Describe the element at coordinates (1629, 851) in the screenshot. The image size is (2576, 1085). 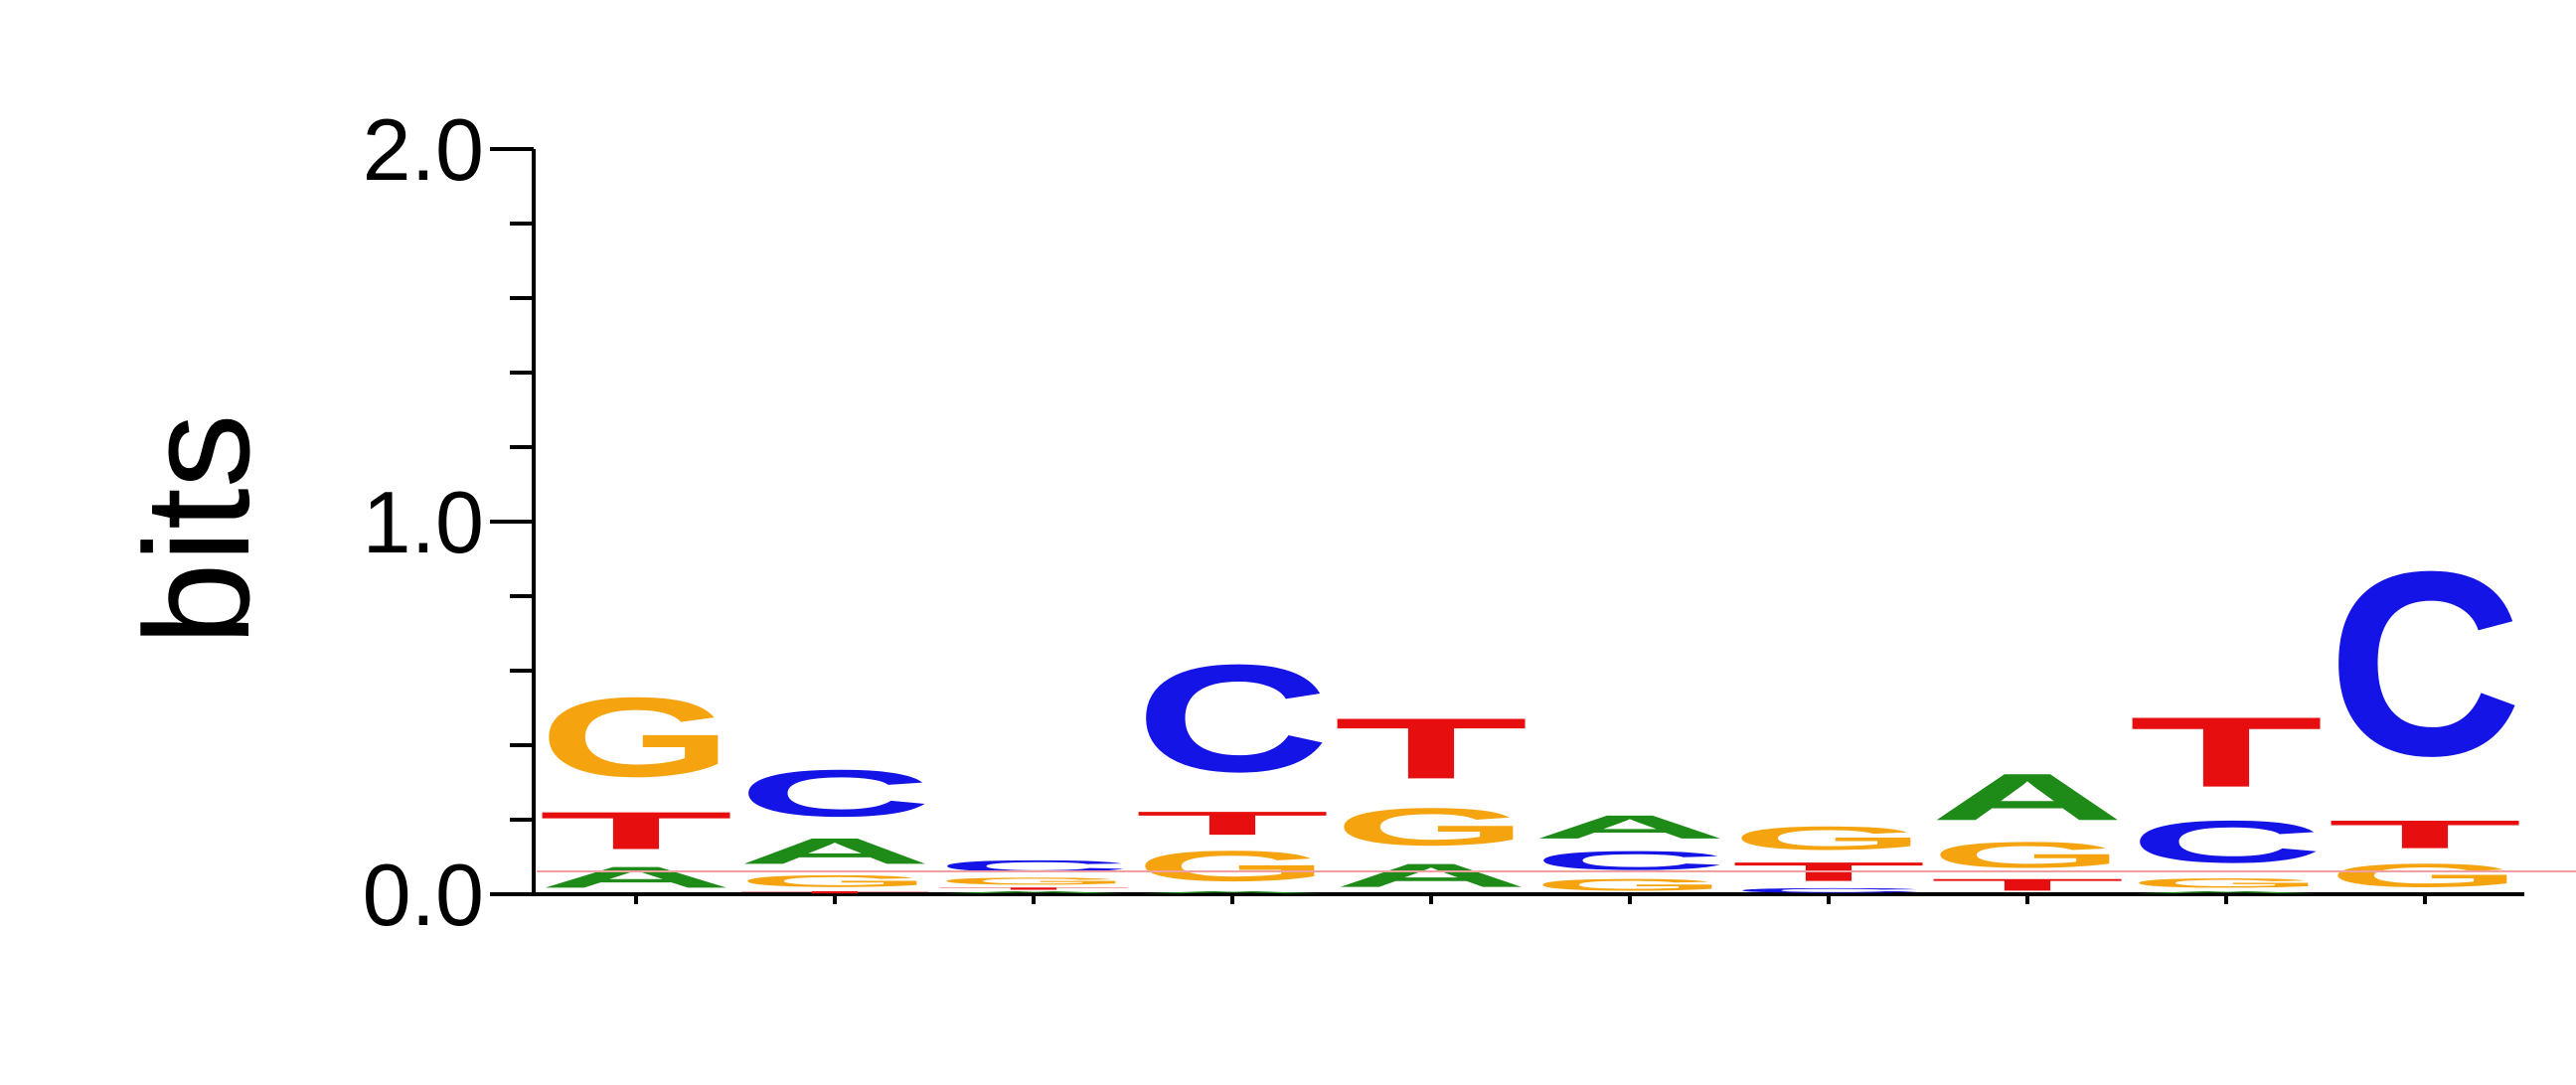
I see `stack-position-6: GCA` at that location.